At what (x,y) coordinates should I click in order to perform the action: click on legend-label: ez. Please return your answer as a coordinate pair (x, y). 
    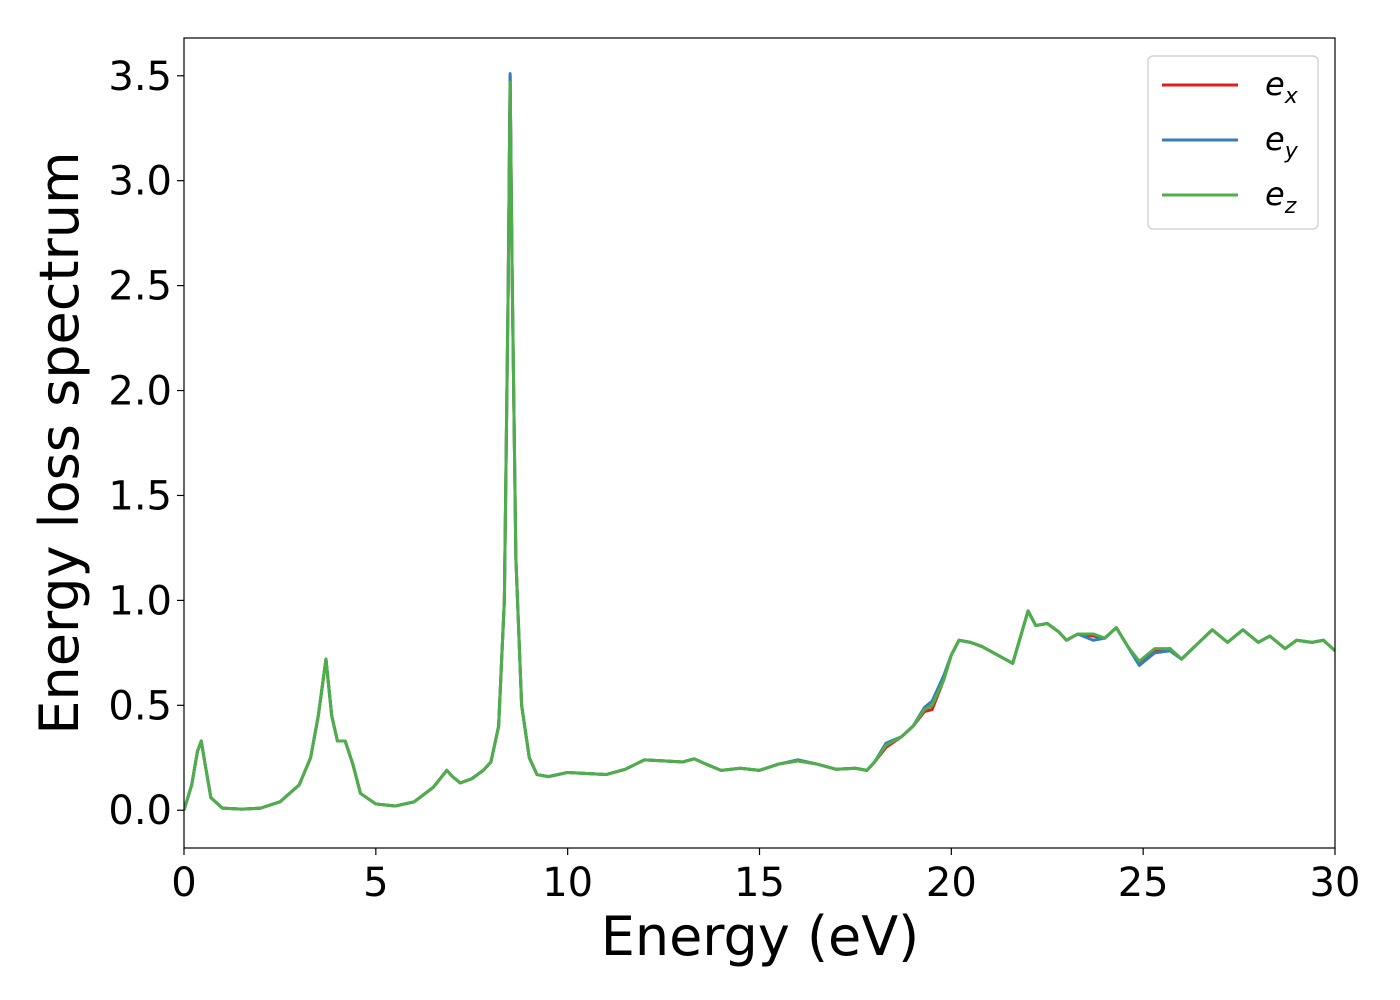
    Looking at the image, I should click on (1281, 197).